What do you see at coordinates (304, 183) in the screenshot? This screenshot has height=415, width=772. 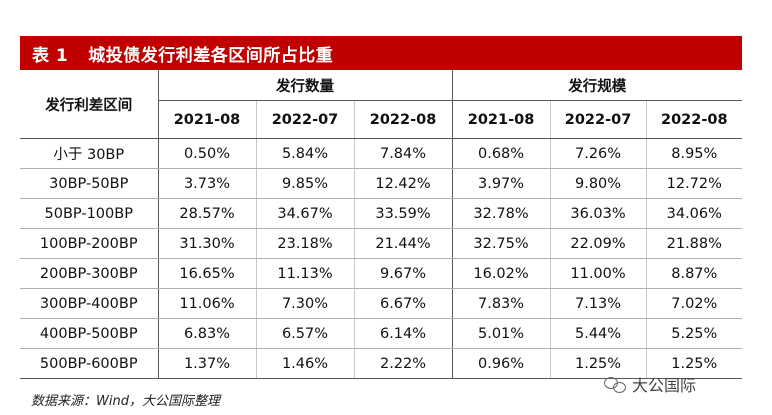 I see `table-cell: 9.85%` at bounding box center [304, 183].